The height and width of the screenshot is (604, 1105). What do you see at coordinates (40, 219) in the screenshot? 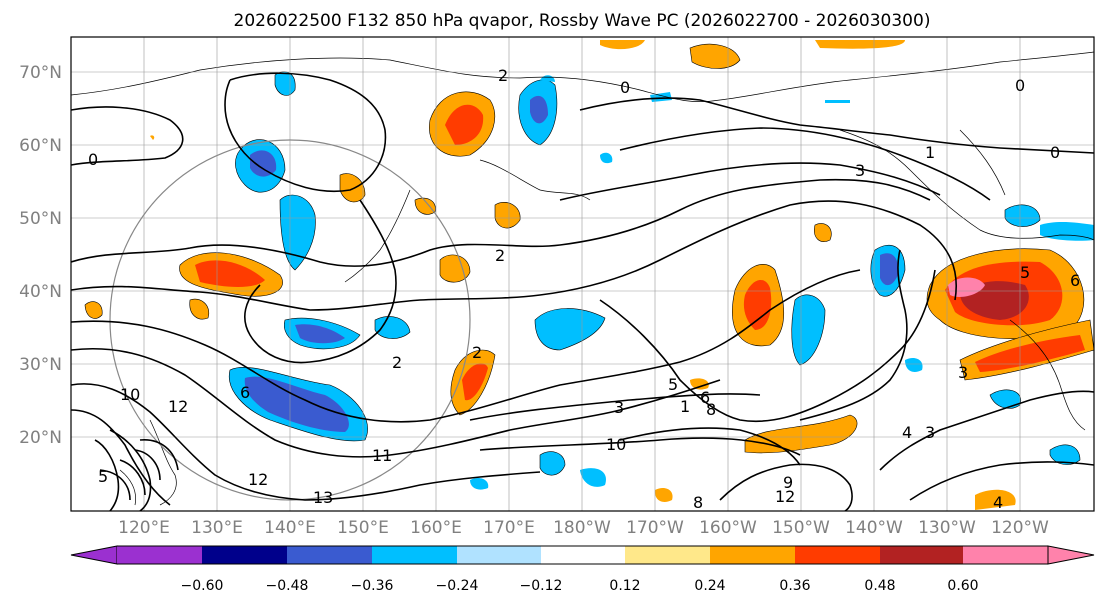
I see `lat-label: 50°N` at bounding box center [40, 219].